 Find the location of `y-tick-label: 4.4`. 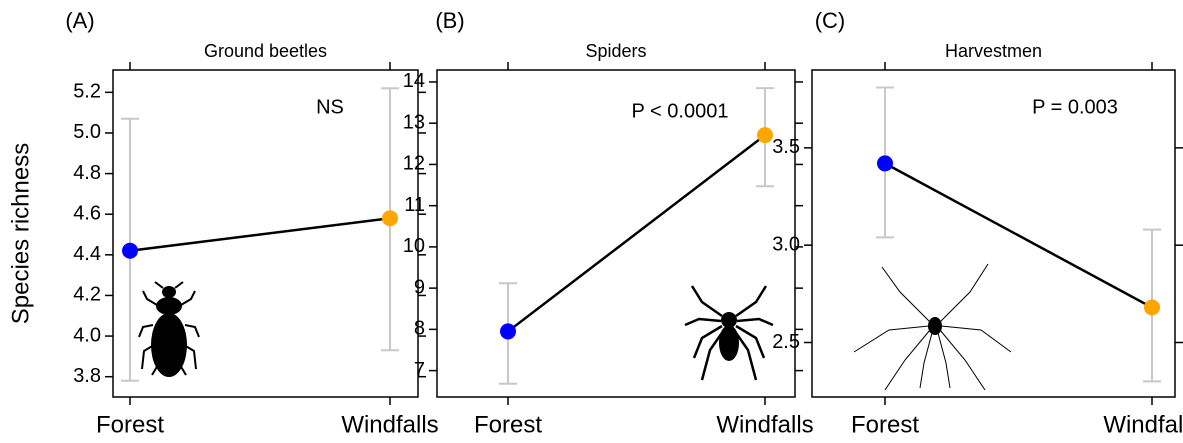

y-tick-label: 4.4 is located at coordinates (87, 254).